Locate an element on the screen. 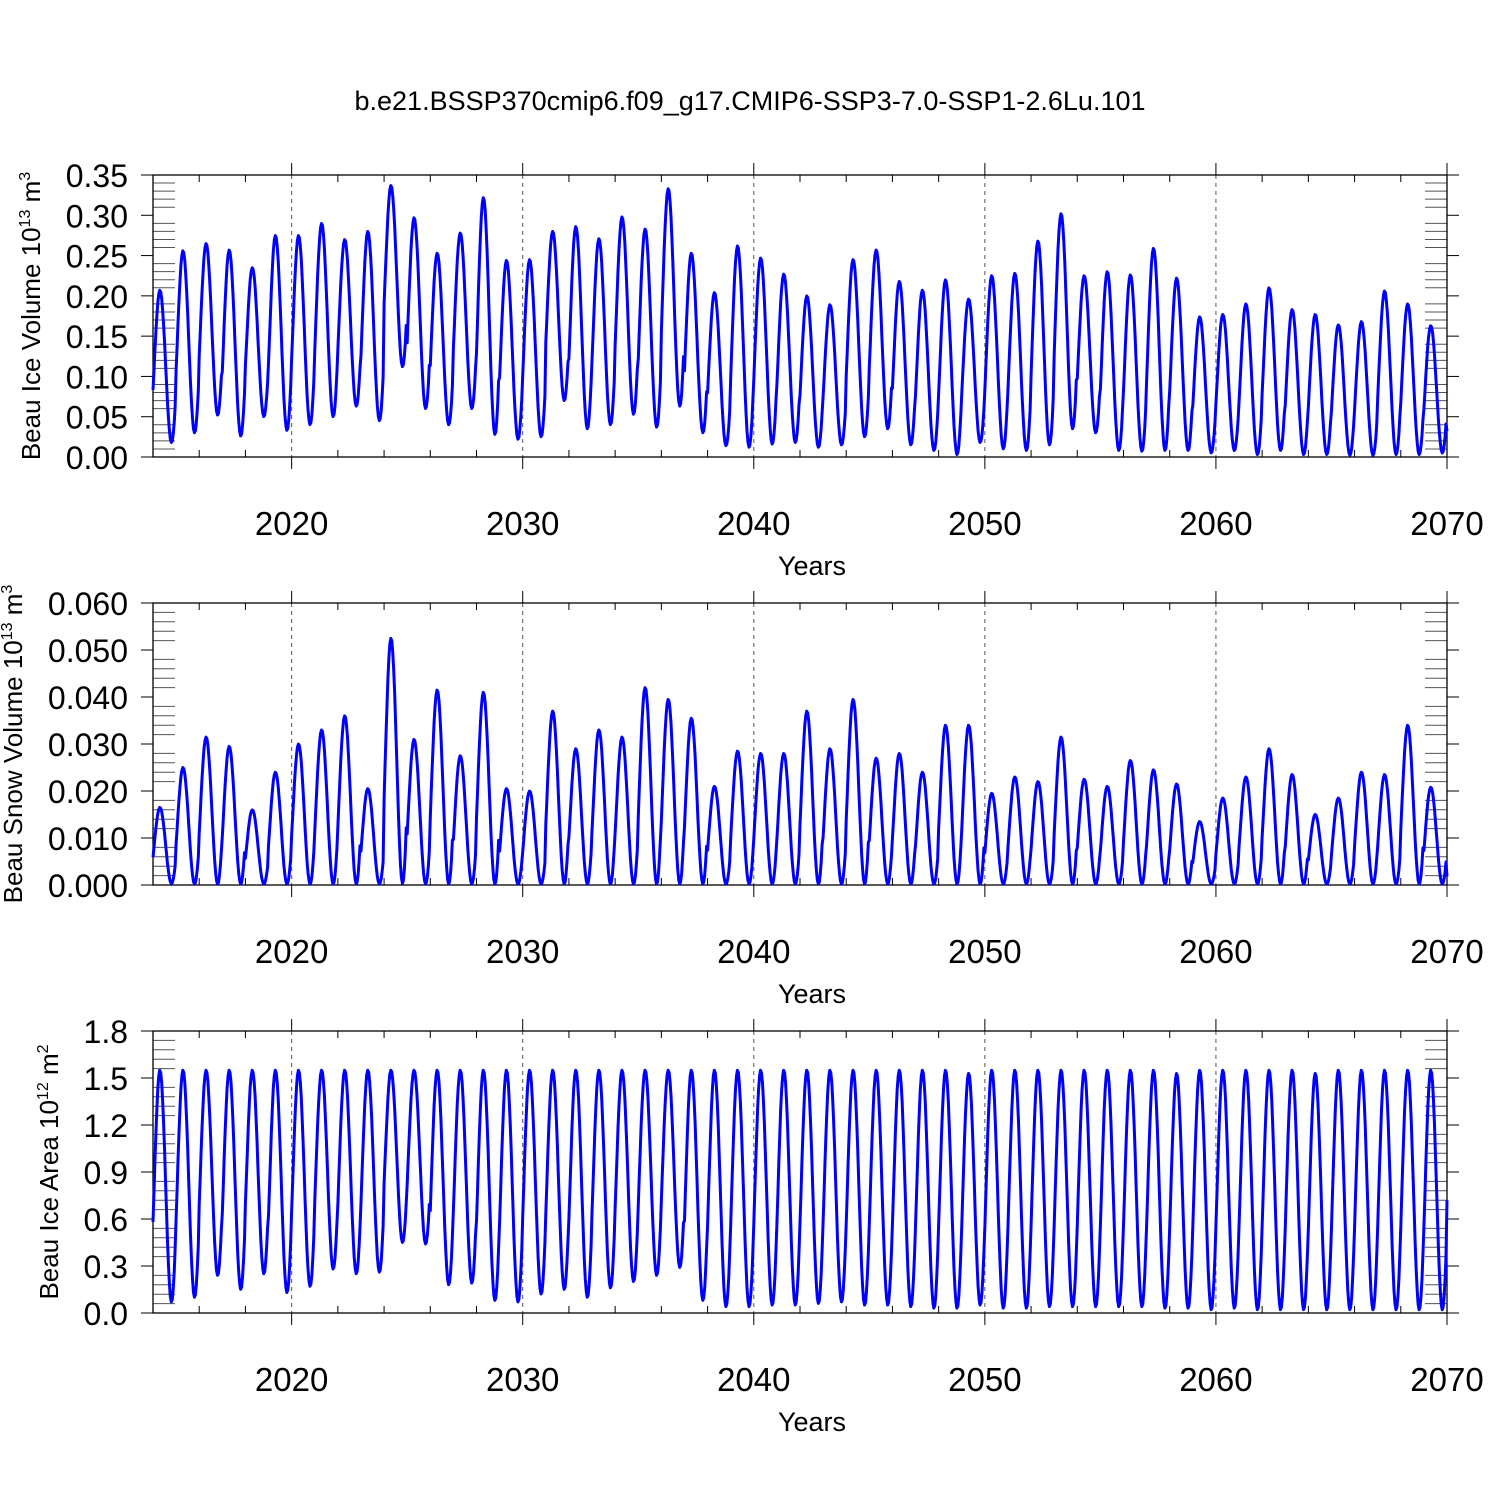 The width and height of the screenshot is (1500, 1505). y-tick-label: 0.0 is located at coordinates (106, 1314).